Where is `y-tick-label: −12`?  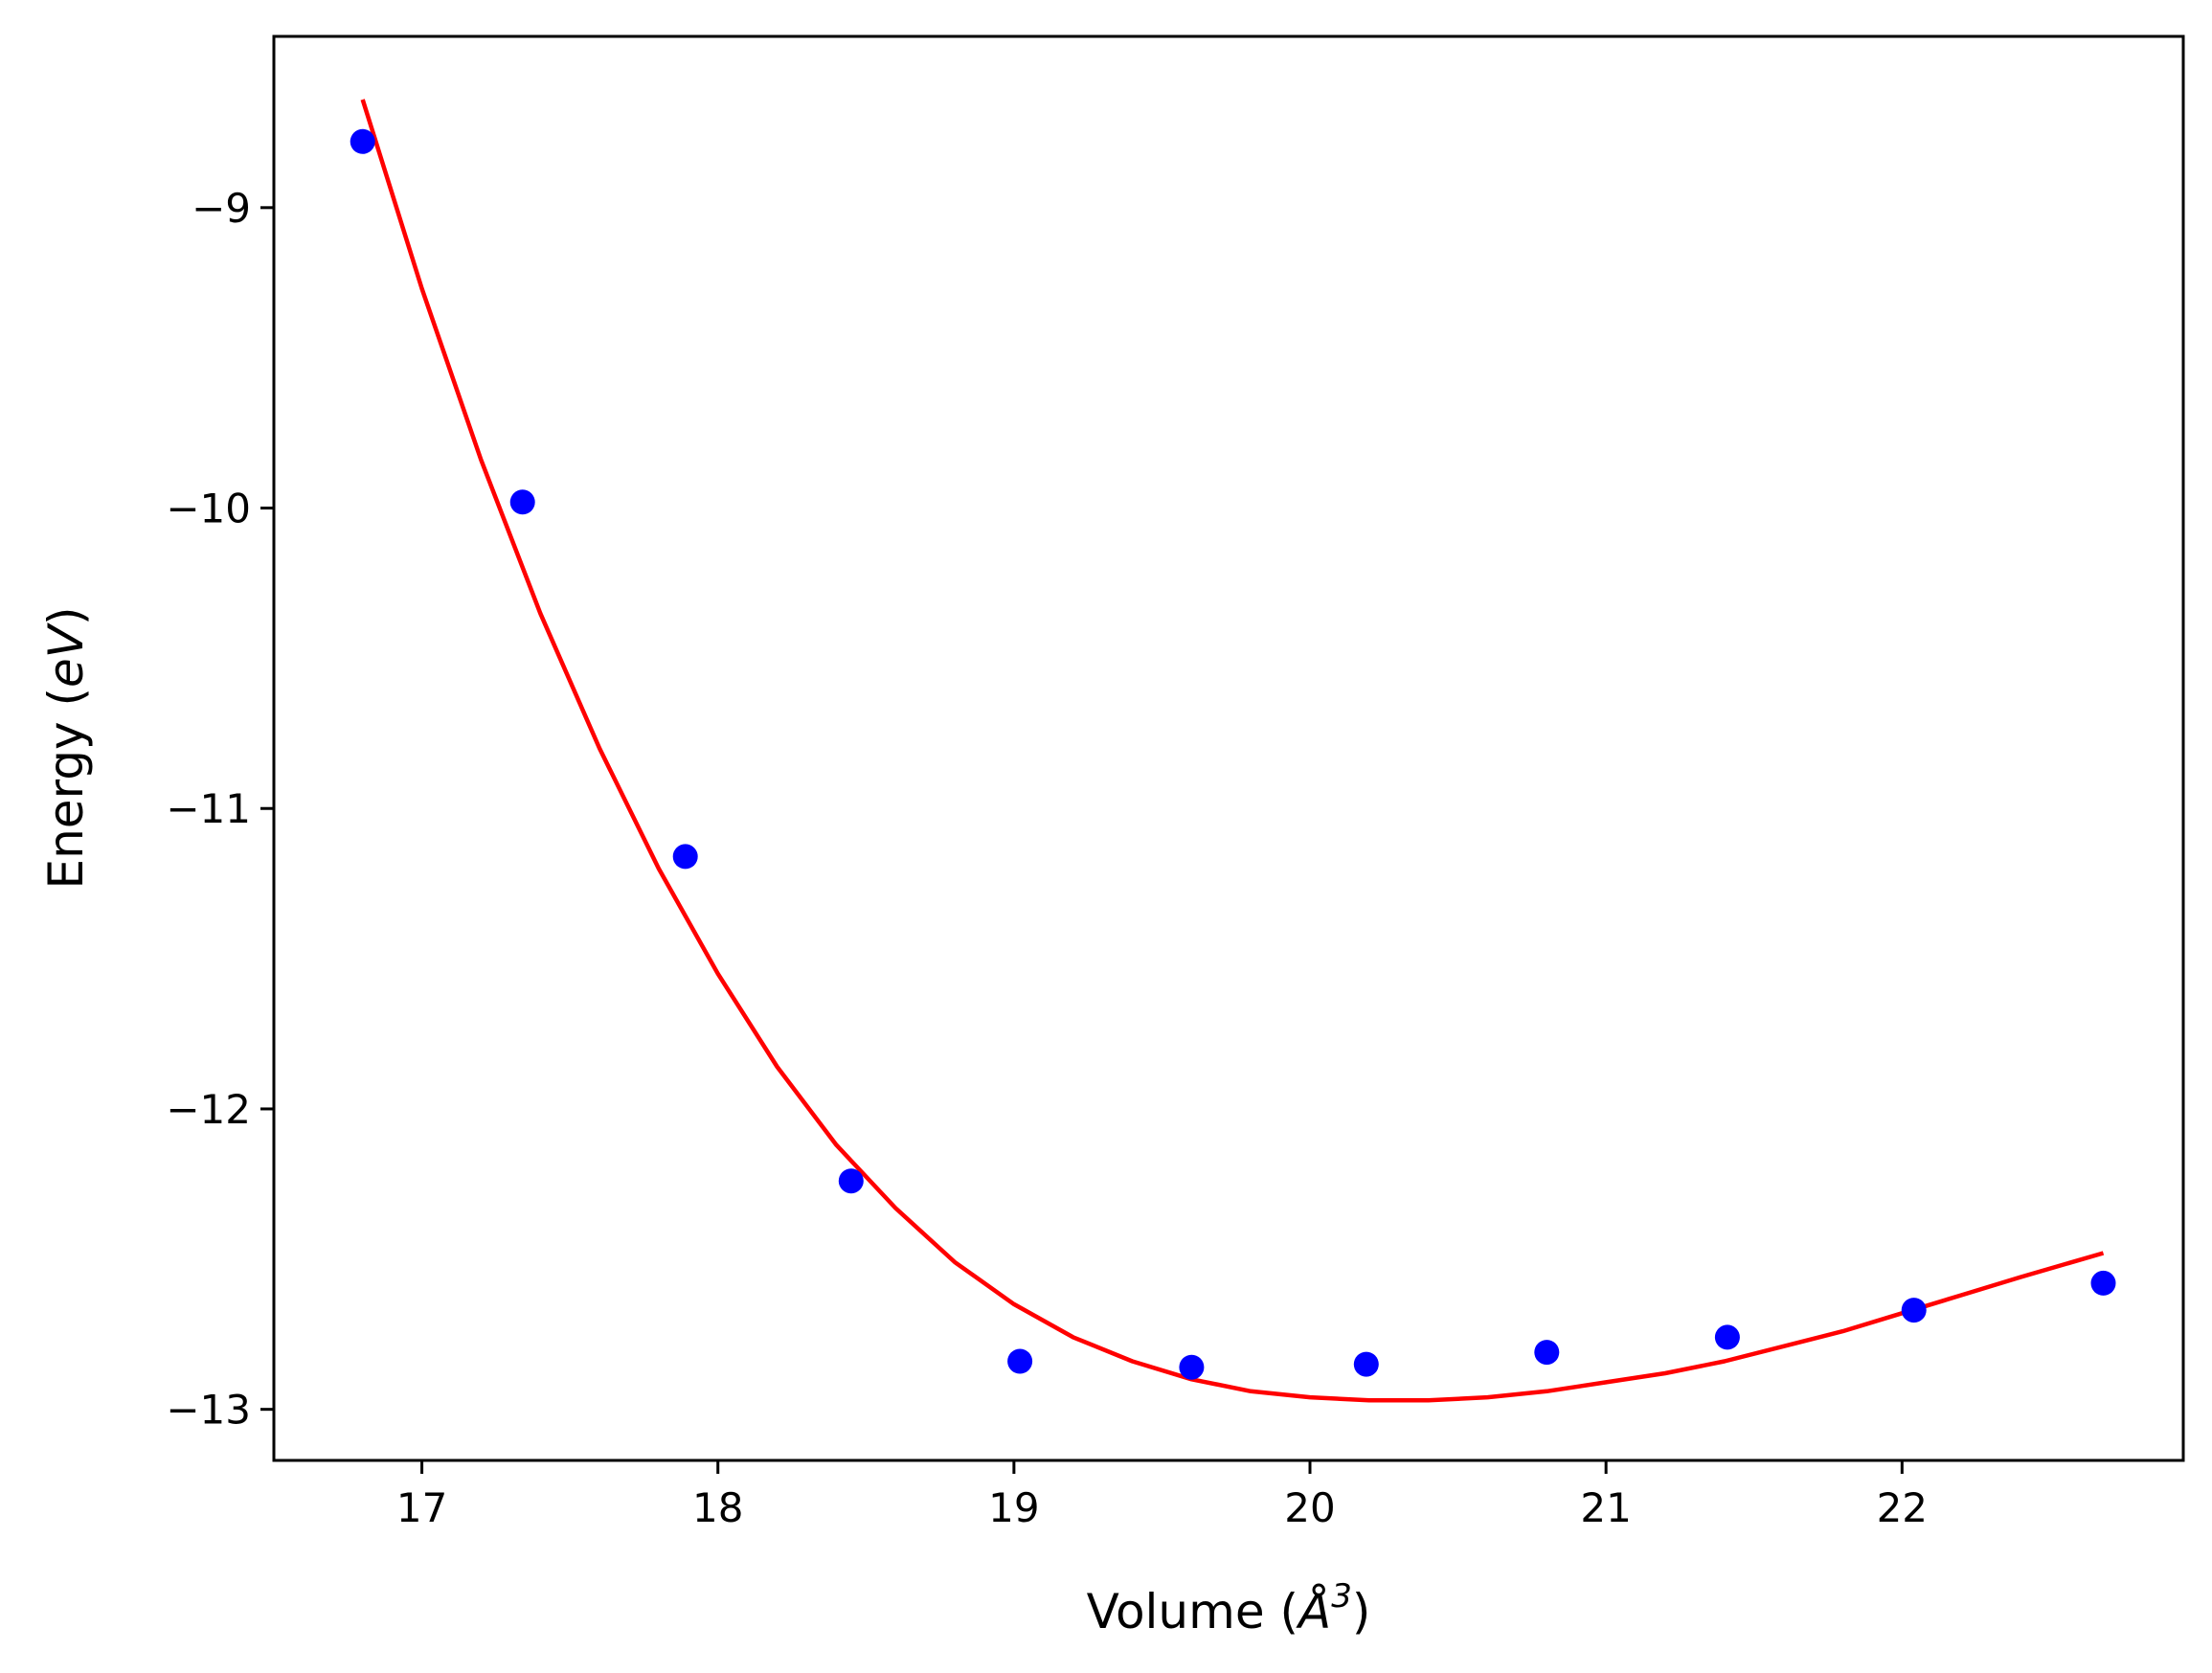
y-tick-label: −12 is located at coordinates (208, 1110).